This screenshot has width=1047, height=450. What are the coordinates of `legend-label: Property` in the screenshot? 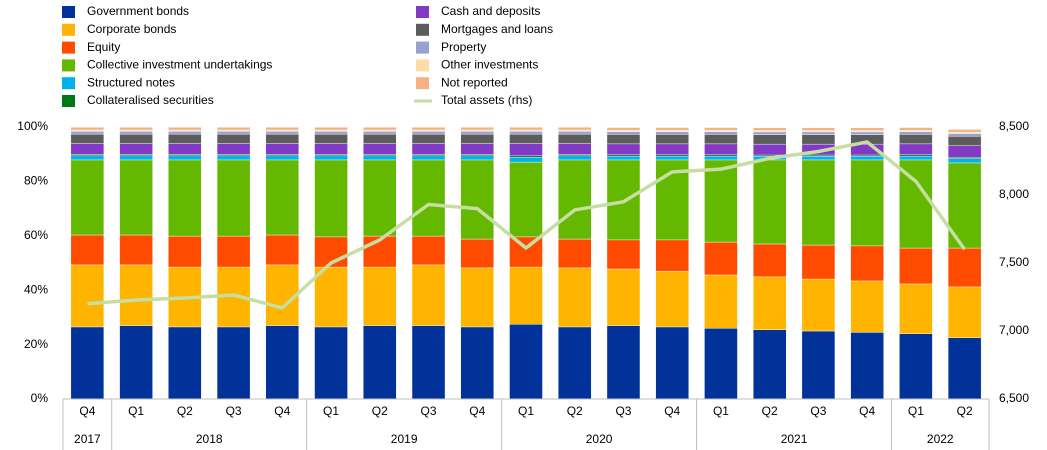 It's located at (463, 47).